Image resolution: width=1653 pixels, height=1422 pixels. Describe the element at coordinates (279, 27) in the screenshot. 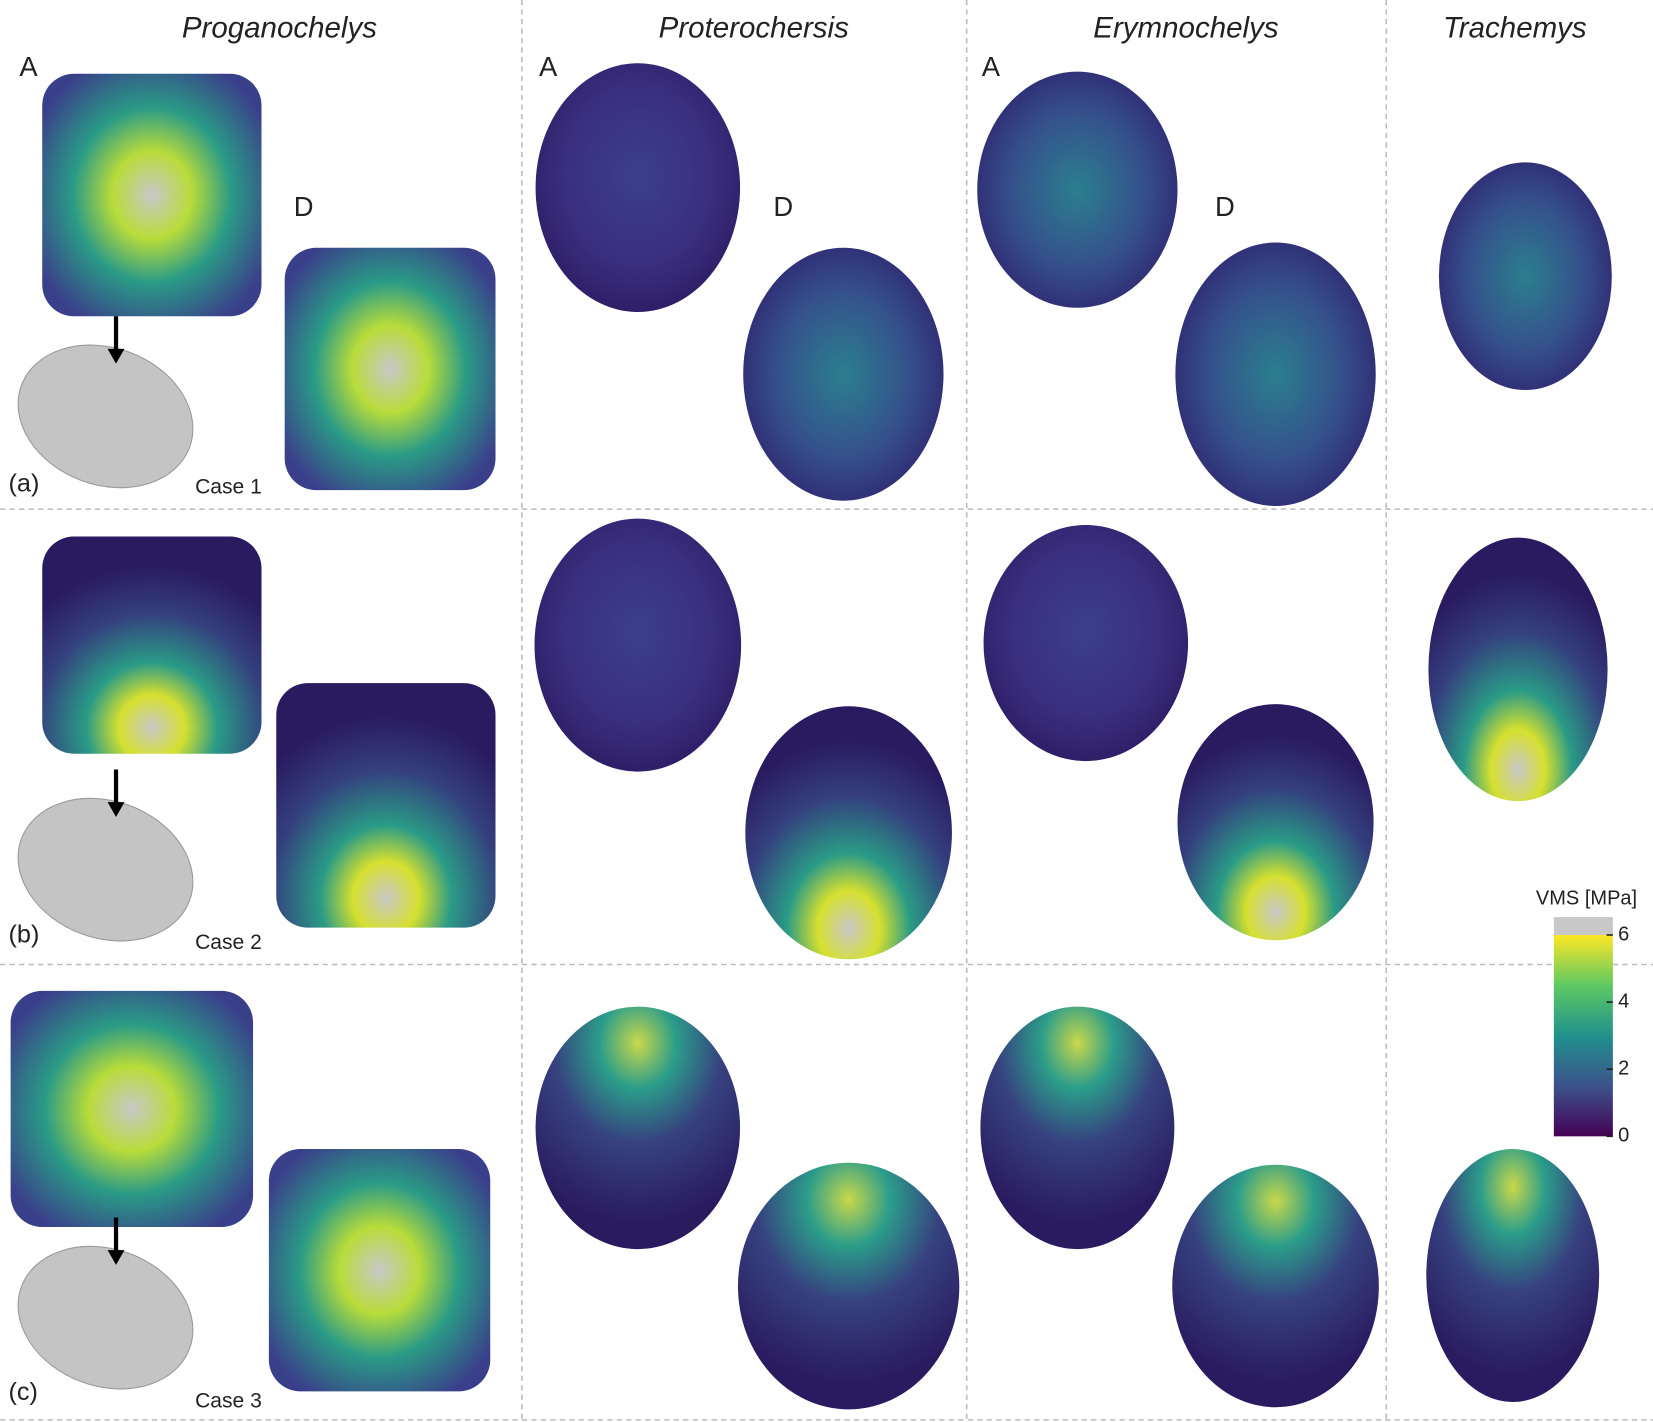

I see `column-title: Proganochelys` at that location.